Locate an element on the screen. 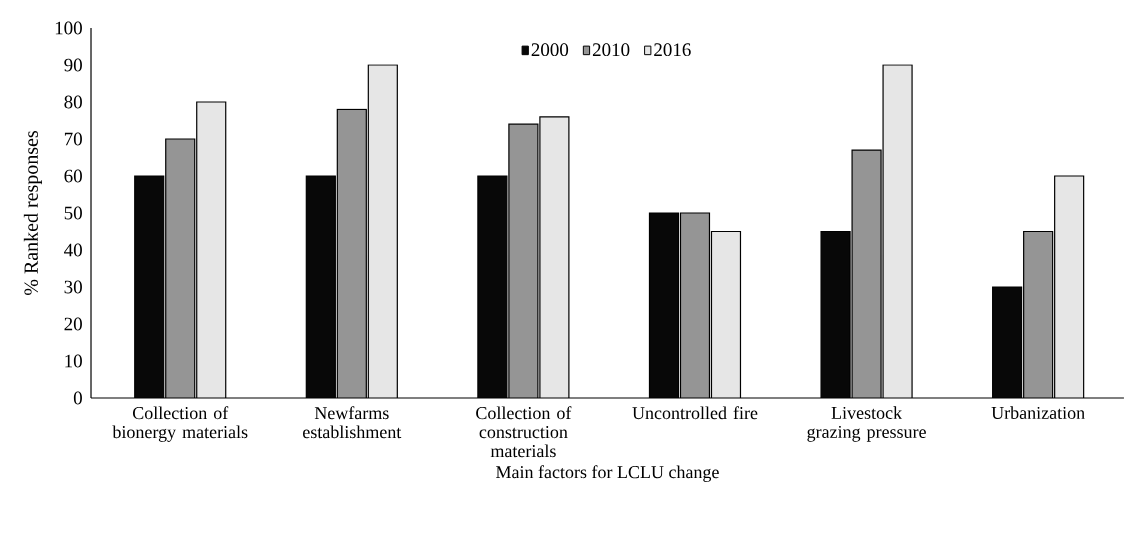  y-tick-label: 60 is located at coordinates (73, 176).